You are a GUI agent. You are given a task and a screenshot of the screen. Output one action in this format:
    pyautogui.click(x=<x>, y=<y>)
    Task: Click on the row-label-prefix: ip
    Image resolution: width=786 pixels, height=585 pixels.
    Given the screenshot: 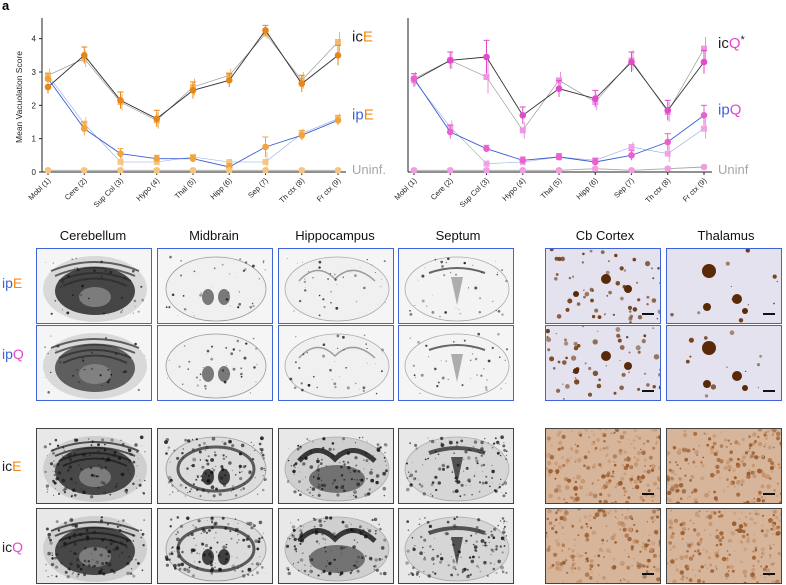 What is the action you would take?
    pyautogui.click(x=7, y=354)
    